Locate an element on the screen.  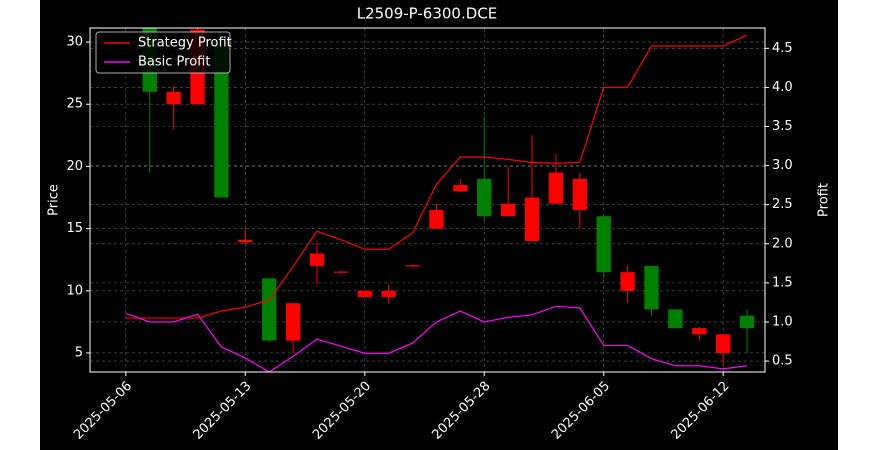
legend-label: Basic Profit is located at coordinates (174, 62).